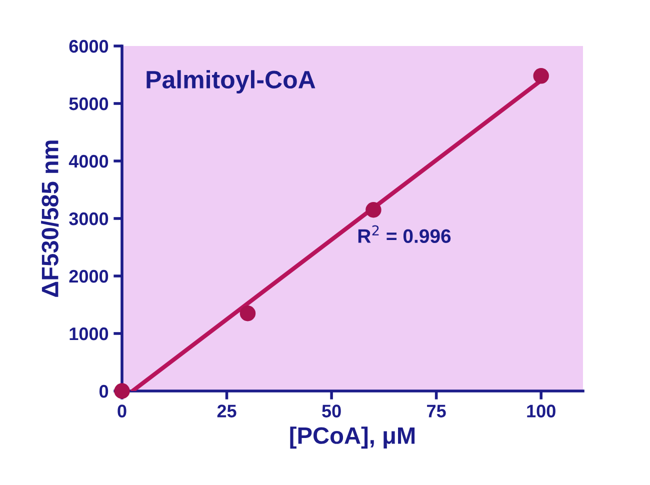 The image size is (650, 485). What do you see at coordinates (352, 437) in the screenshot?
I see `x-axis-title: [PCoA], μM` at bounding box center [352, 437].